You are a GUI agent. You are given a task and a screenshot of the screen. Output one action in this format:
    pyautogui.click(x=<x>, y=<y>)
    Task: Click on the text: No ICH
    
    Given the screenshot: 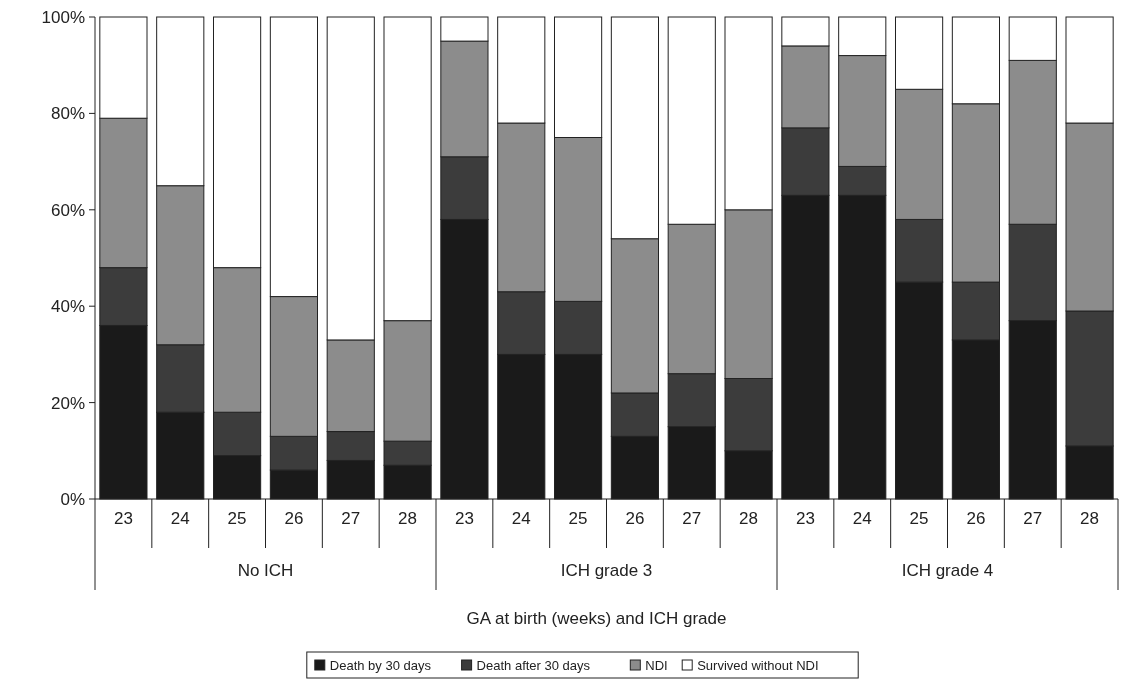 What is the action you would take?
    pyautogui.click(x=265, y=570)
    